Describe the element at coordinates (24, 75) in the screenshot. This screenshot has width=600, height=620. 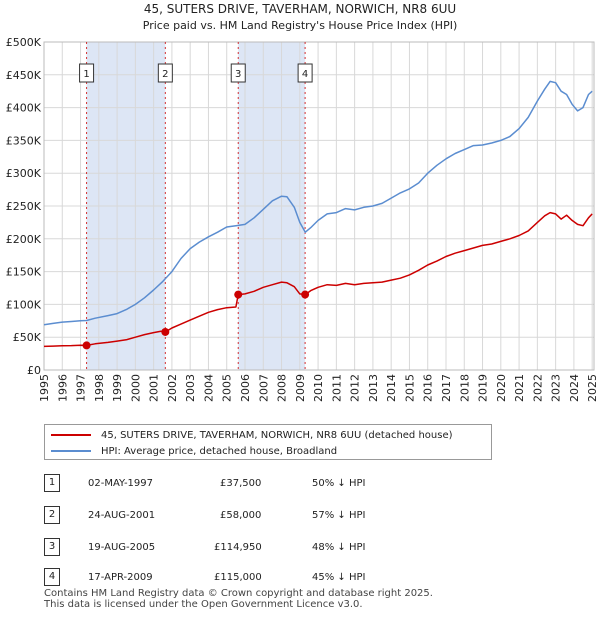
I see `y-tick-label: £450K` at that location.